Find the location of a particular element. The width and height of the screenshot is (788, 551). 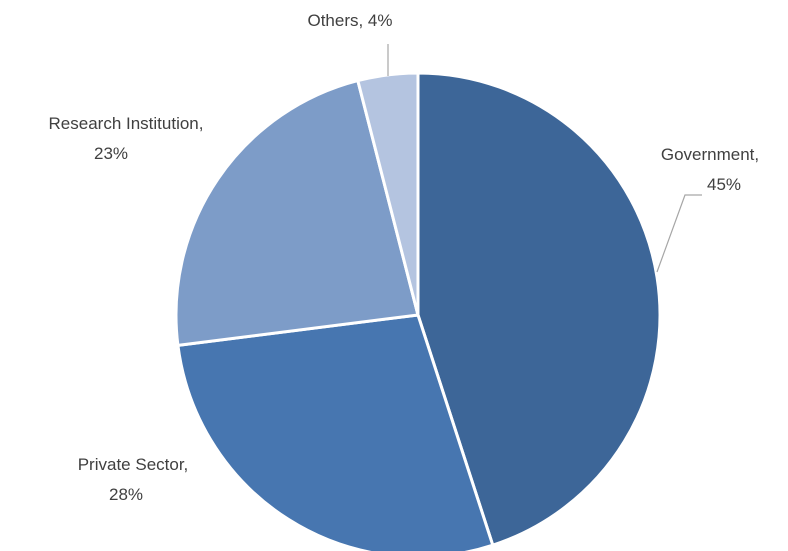

label-research-institution-name: Research Institution, is located at coordinates (126, 123).